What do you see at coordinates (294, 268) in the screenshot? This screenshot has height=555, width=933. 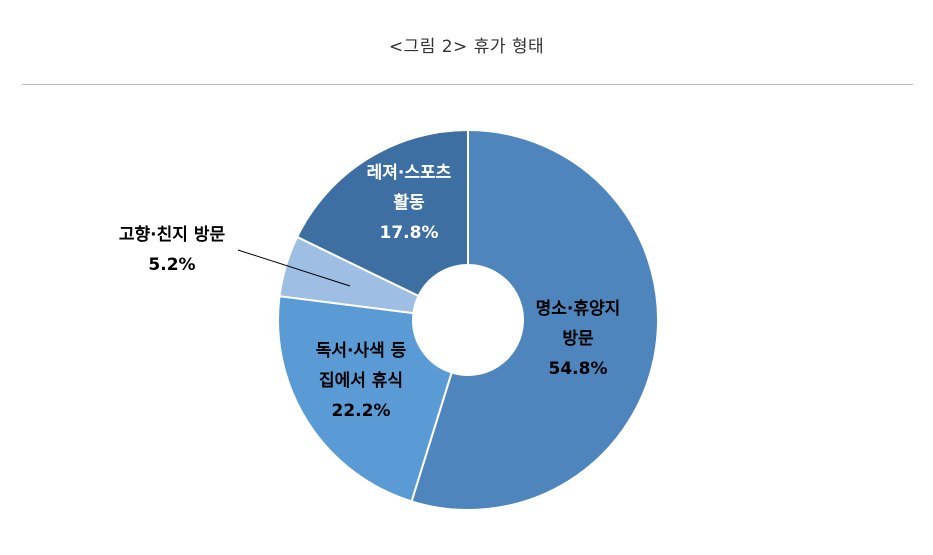 I see `leader-line` at bounding box center [294, 268].